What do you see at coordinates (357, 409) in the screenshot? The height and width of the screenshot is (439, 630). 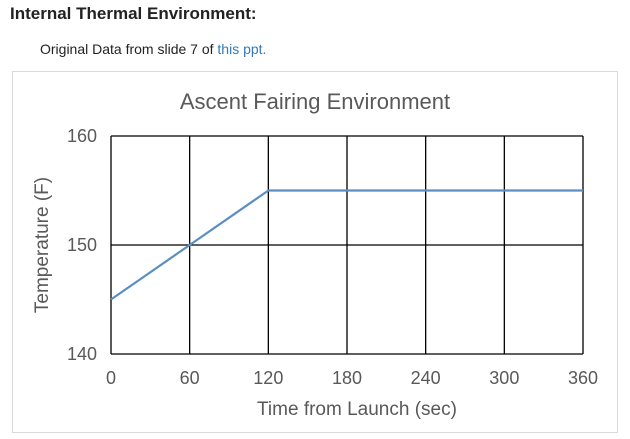 I see `x-axis-title: Time from Launch (sec)` at bounding box center [357, 409].